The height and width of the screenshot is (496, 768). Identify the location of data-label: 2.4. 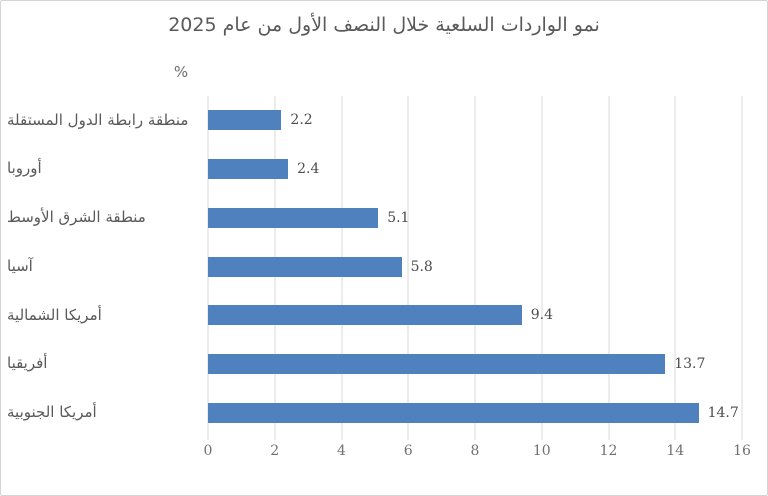
(308, 169).